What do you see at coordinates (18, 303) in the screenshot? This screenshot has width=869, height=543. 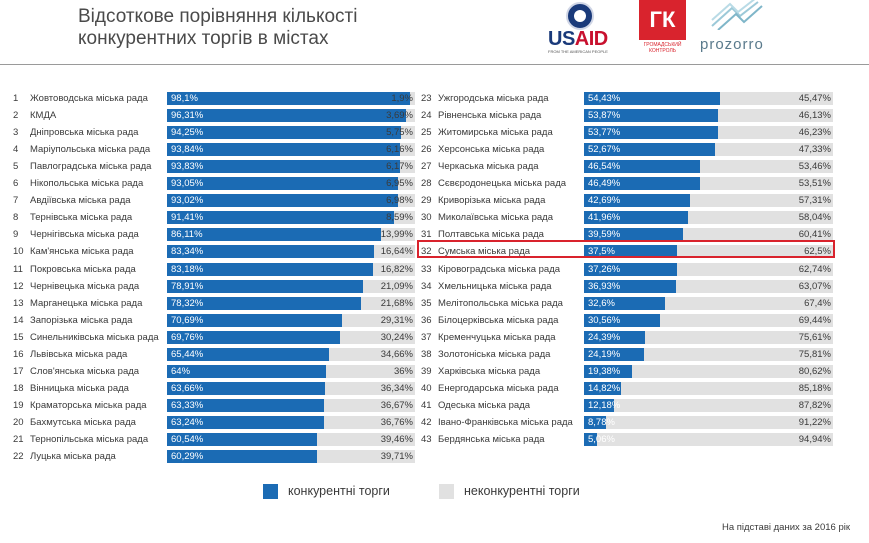 I see `row-rank: 13` at bounding box center [18, 303].